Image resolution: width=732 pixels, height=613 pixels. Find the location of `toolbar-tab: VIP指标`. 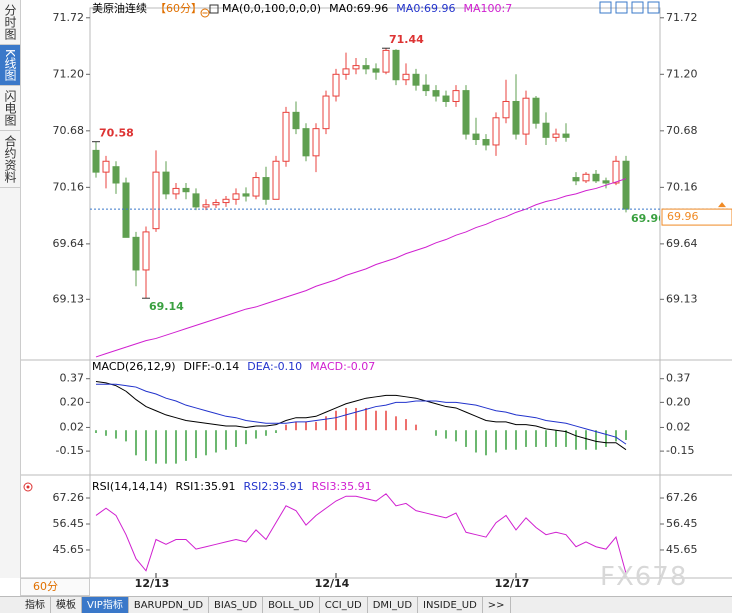

toolbar-tab: VIP指标 is located at coordinates (105, 605).